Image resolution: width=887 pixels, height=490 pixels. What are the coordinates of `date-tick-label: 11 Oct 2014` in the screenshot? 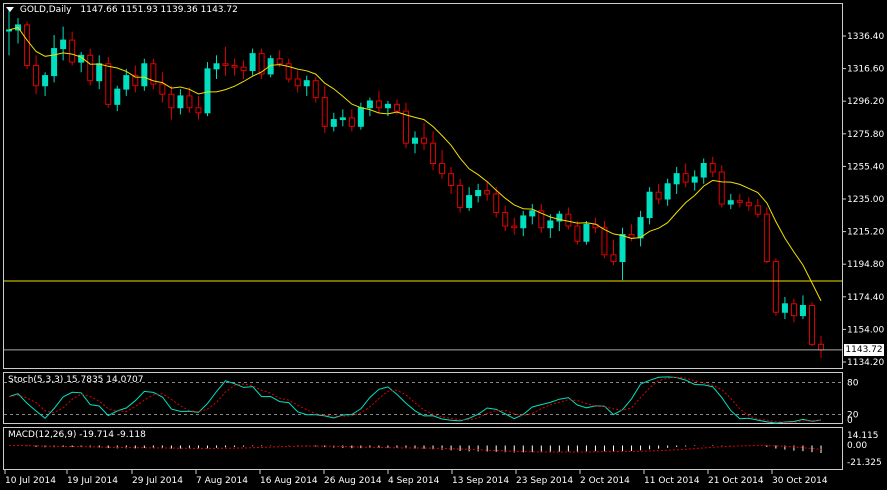 It's located at (672, 481).